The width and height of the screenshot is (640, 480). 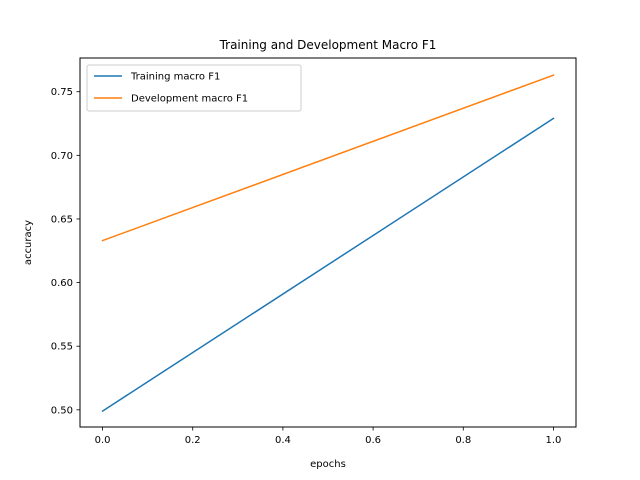 I want to click on y-tick-label: 0.75, so click(x=62, y=92).